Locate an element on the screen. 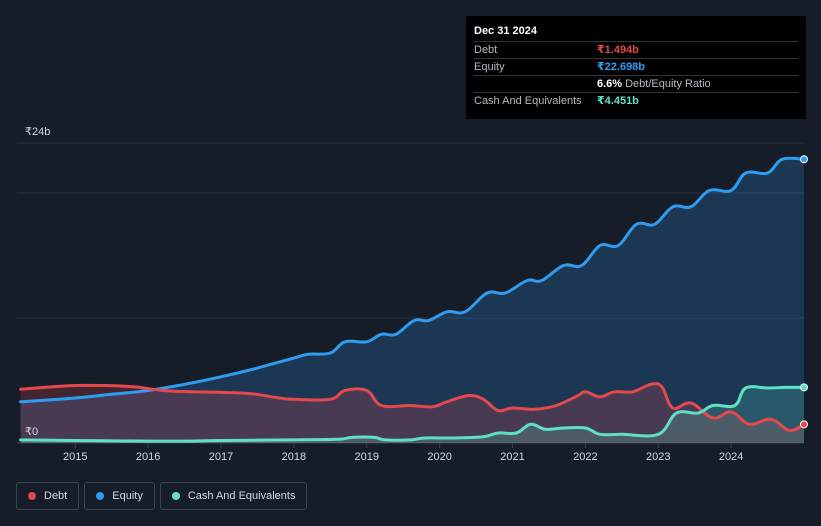  tooltip-ratio-caption: Debt/Equity Ratio is located at coordinates (668, 84).